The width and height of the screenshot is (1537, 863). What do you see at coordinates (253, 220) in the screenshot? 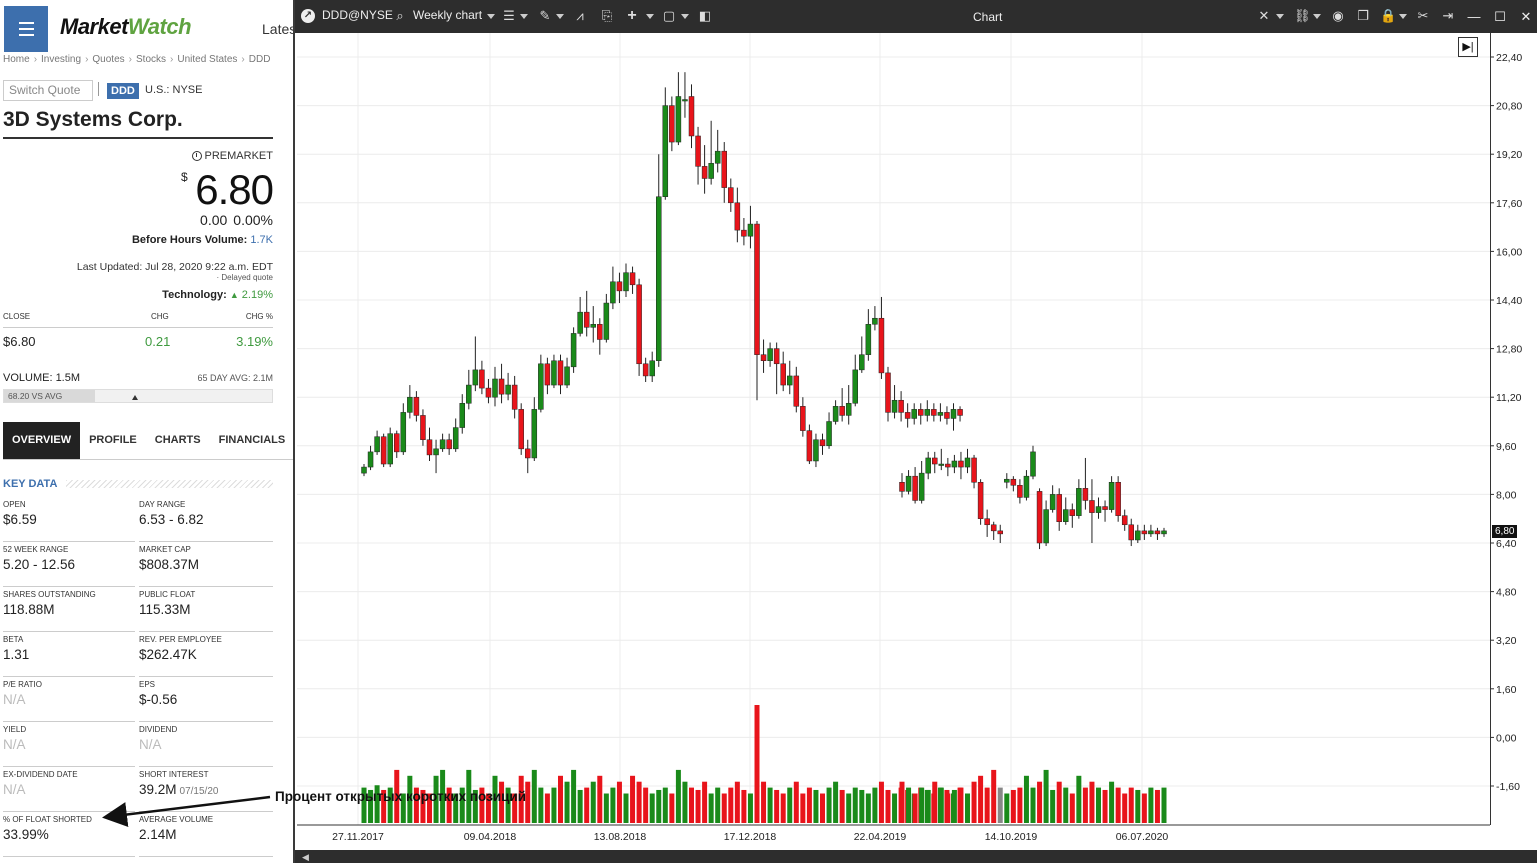
I see `change-percent: 0.00%` at bounding box center [253, 220].